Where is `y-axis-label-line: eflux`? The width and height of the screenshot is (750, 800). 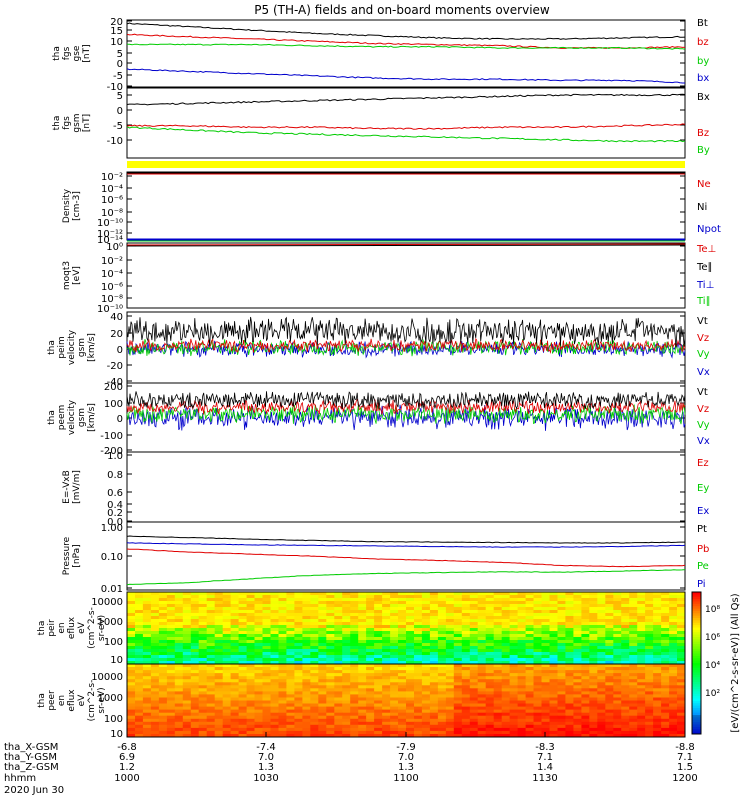
y-axis-label-line: eflux is located at coordinates (72, 700).